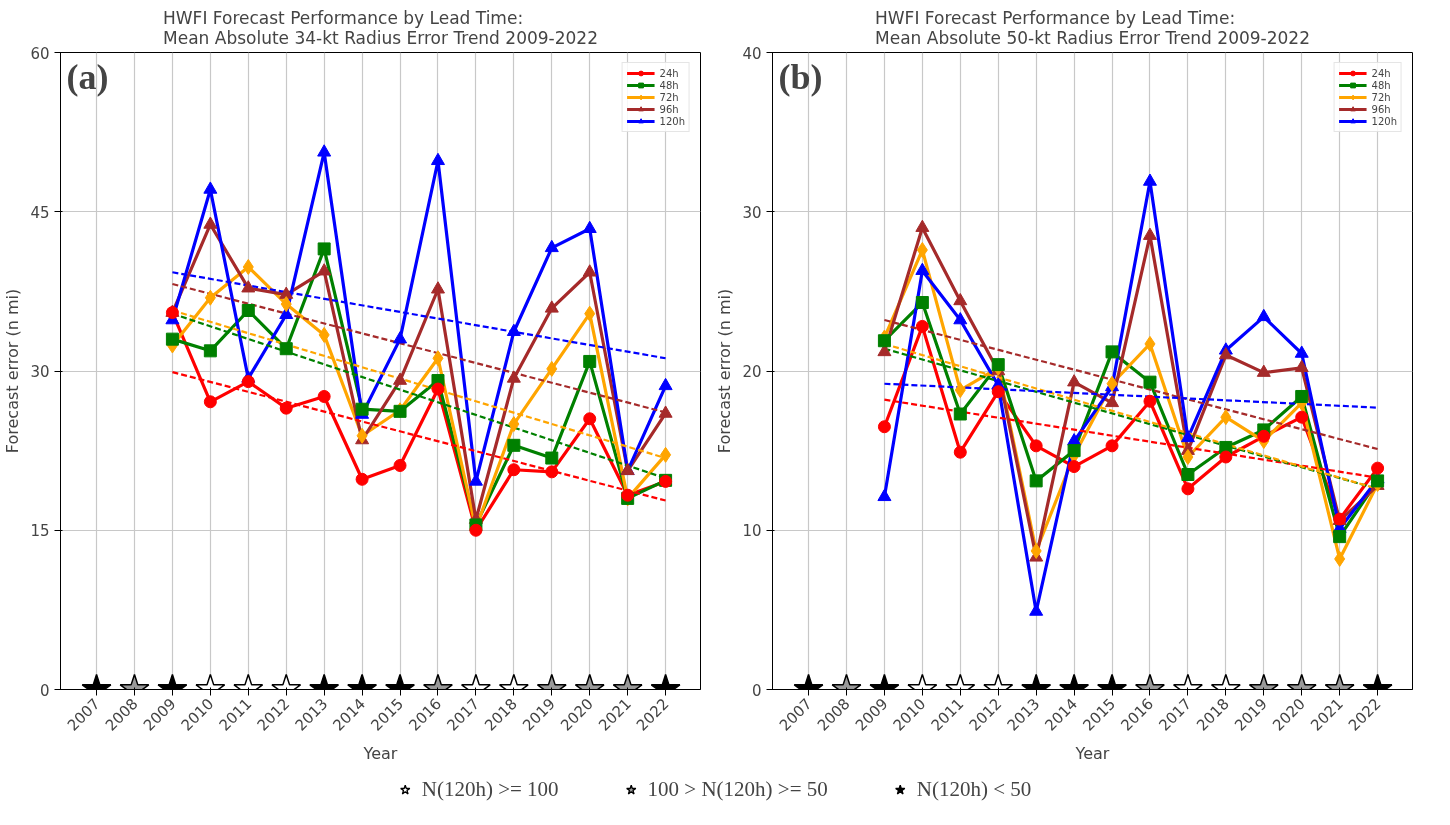 The height and width of the screenshot is (825, 1450). What do you see at coordinates (490, 789) in the screenshot?
I see `legend-label: N(120h) >= 100` at bounding box center [490, 789].